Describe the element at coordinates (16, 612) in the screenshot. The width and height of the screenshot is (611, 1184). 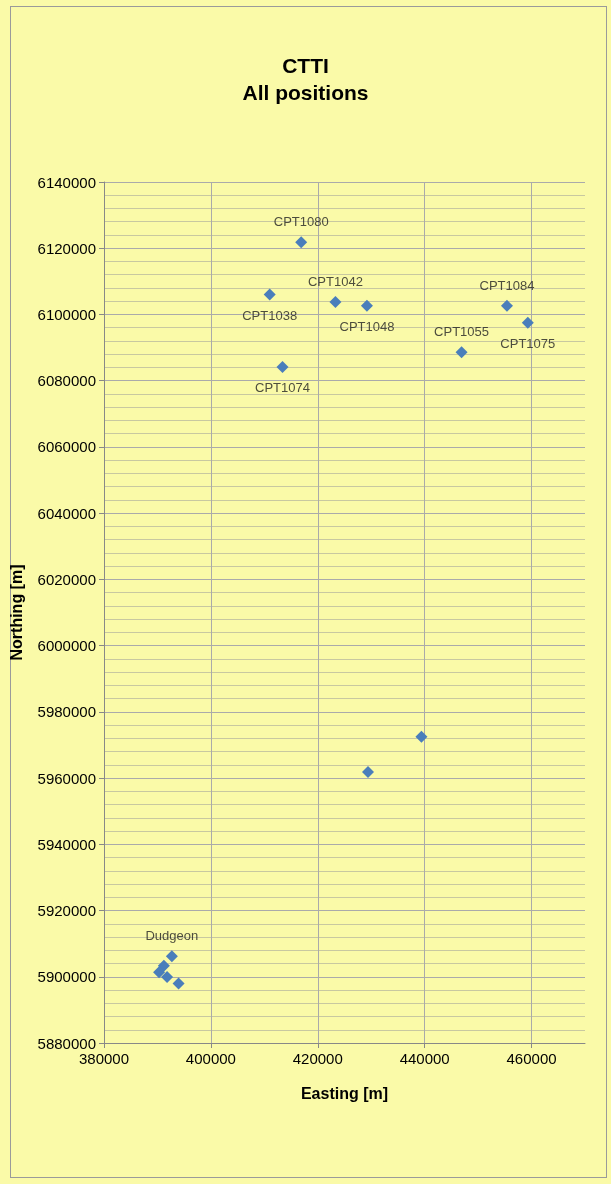
I see `y-axis-title: Northing [m]` at that location.